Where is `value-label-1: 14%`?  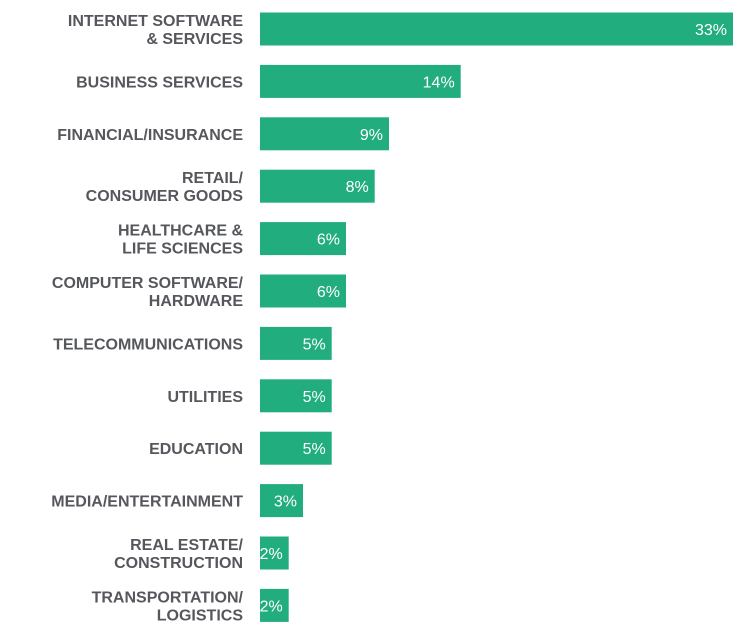 value-label-1: 14% is located at coordinates (439, 82).